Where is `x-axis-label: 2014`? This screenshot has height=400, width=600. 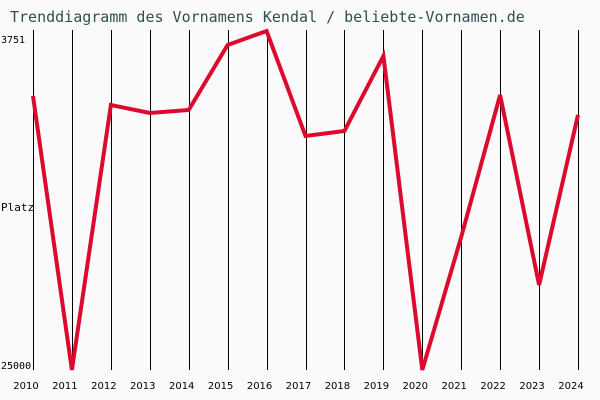
x-axis-label: 2014 is located at coordinates (181, 386).